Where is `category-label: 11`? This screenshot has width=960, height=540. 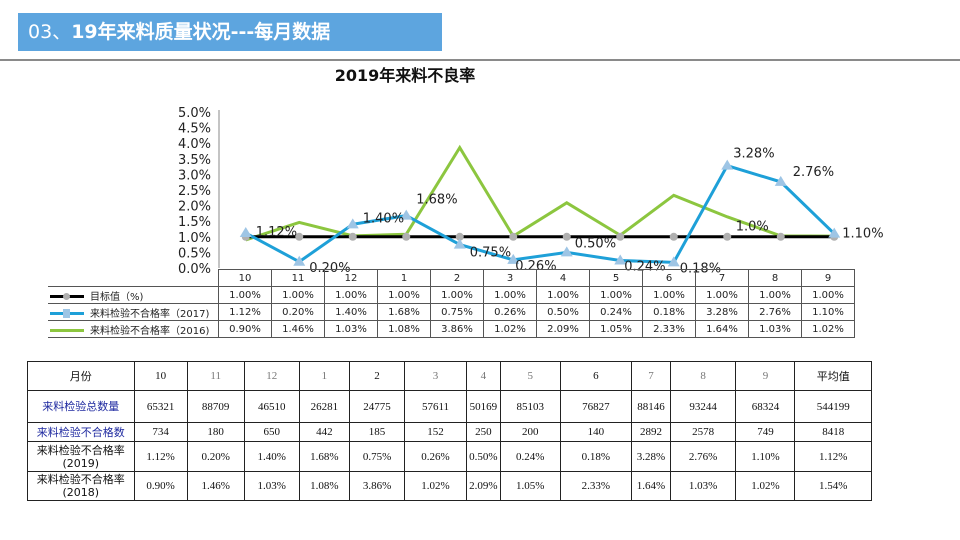
category-label: 11 is located at coordinates (298, 278).